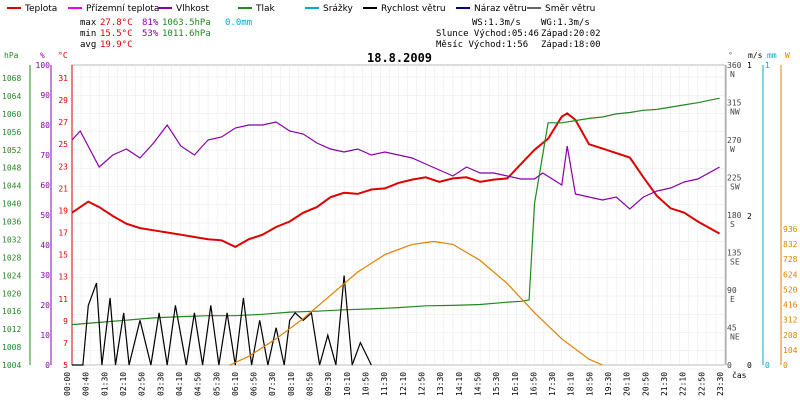 This screenshot has height=400, width=800. Describe the element at coordinates (732, 290) in the screenshot. I see `dir-tick: 90` at that location.